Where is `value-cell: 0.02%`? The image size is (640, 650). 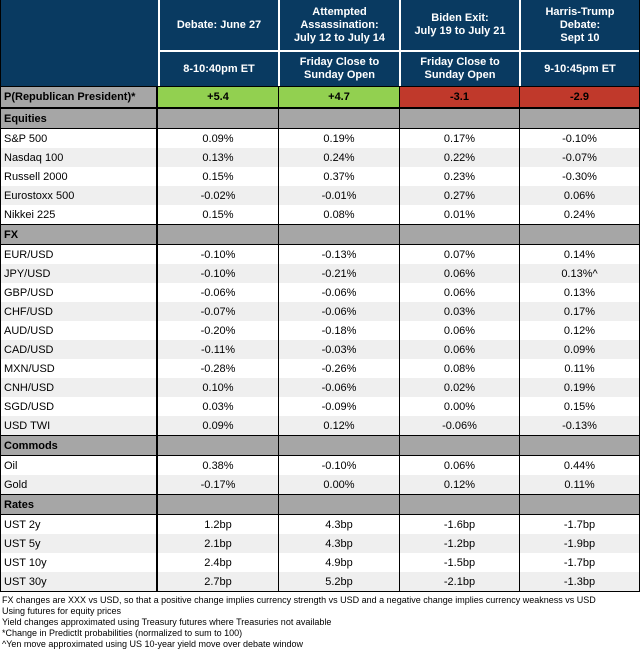 value-cell: 0.02% is located at coordinates (459, 387).